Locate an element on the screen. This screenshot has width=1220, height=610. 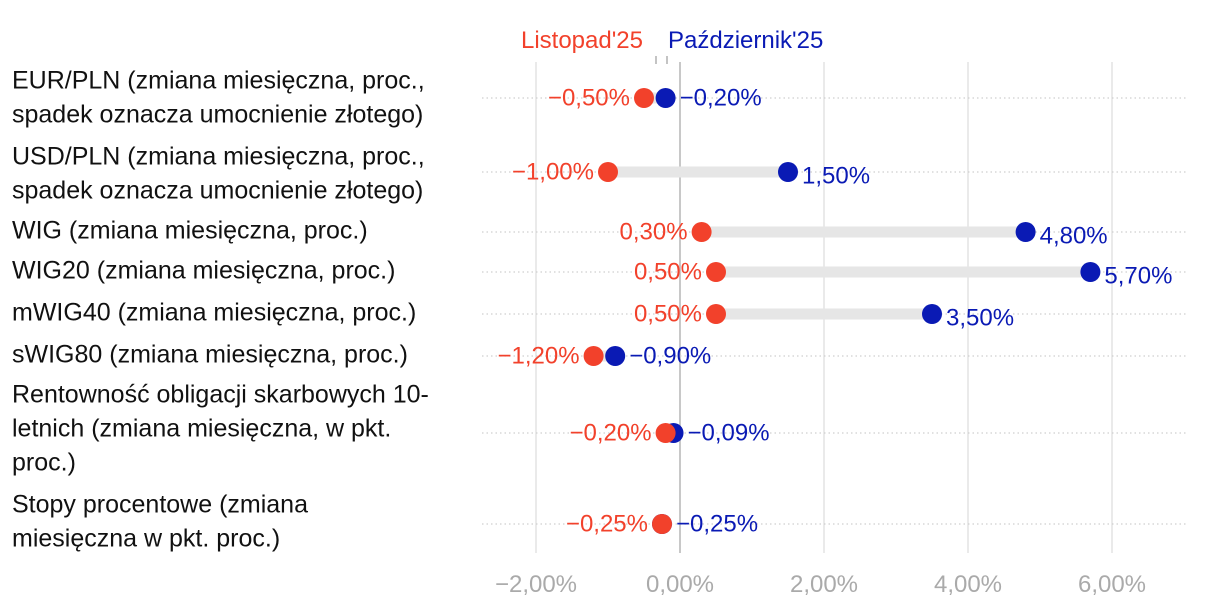
x-tick-label-1: 0,00% is located at coordinates (680, 584).